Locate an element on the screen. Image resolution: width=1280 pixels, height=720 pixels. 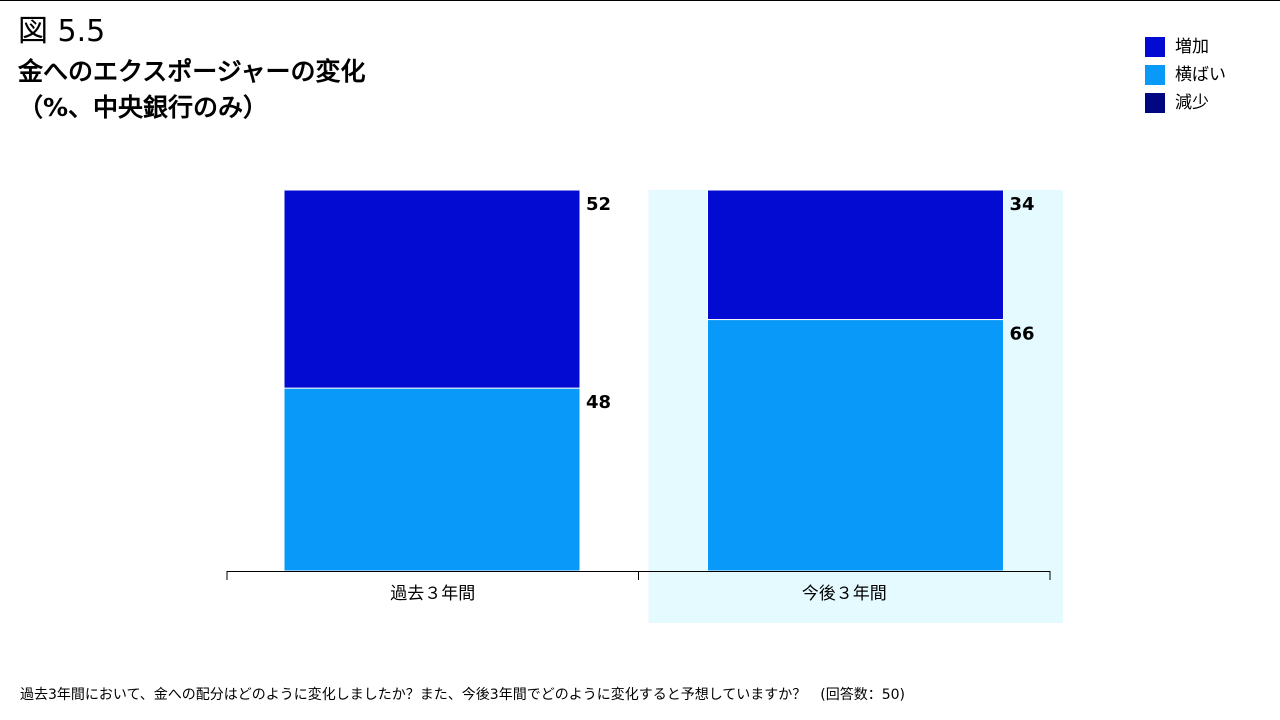
legend-item-flat: 横ばい is located at coordinates (1185, 75).